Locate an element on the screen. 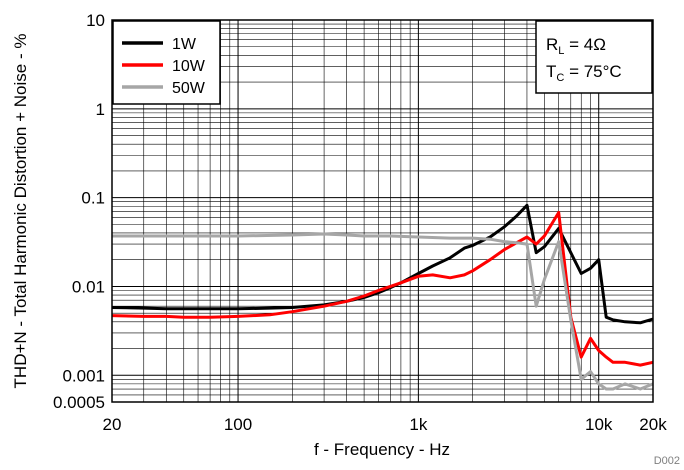  legend: 1W 10W 50W is located at coordinates (166, 62).